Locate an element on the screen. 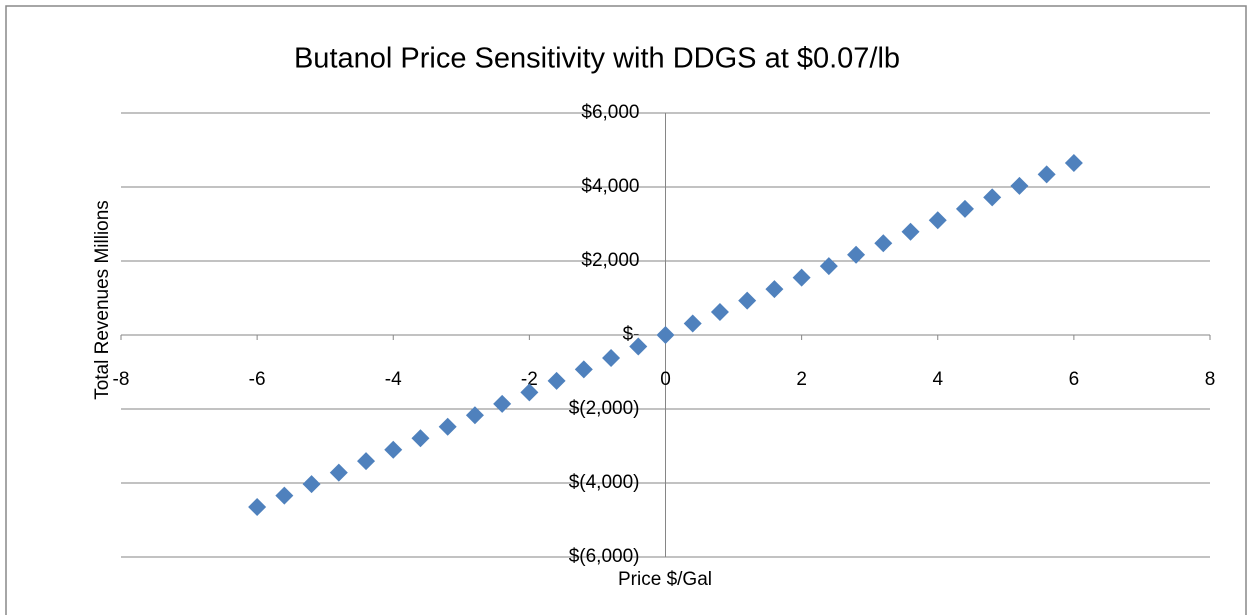 Image resolution: width=1253 pixels, height=615 pixels. y-tick-label: $(6,000) is located at coordinates (604, 556).